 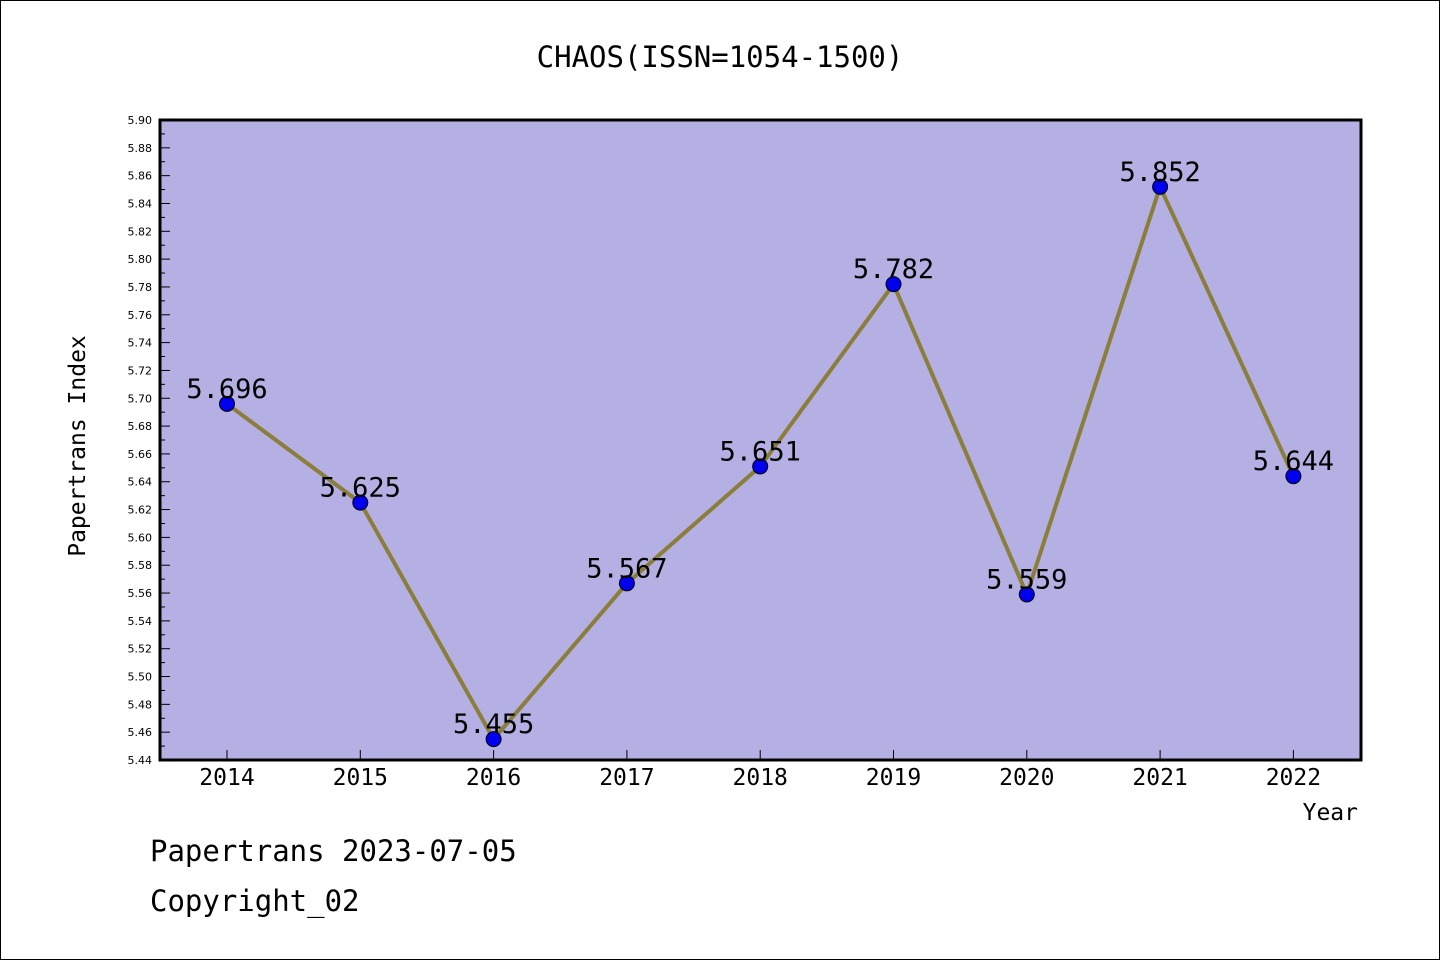 What do you see at coordinates (493, 724) in the screenshot?
I see `data-label: 5.455` at bounding box center [493, 724].